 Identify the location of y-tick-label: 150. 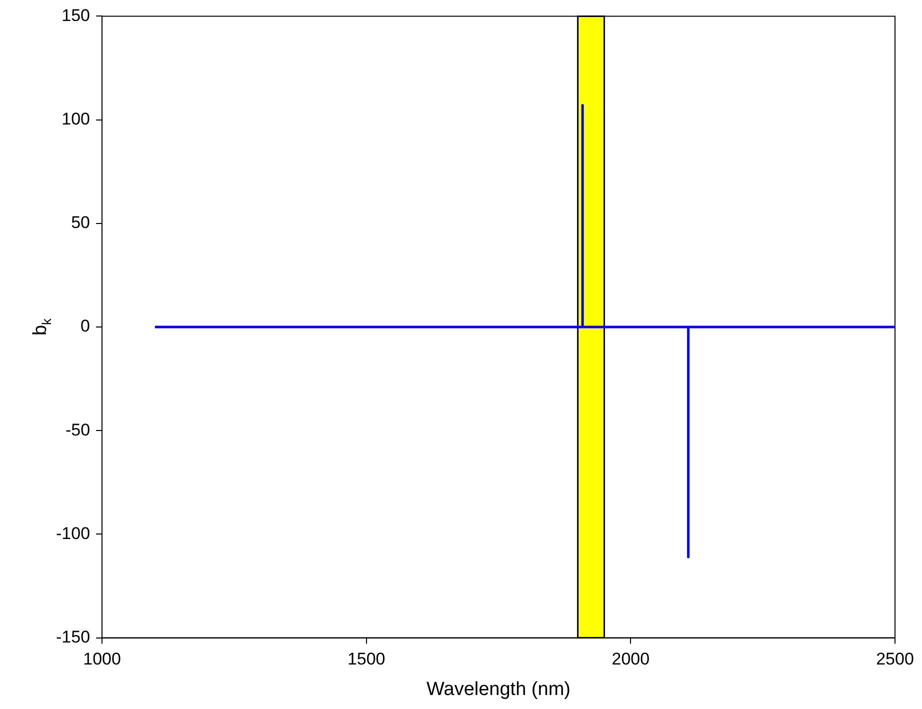
(76, 15).